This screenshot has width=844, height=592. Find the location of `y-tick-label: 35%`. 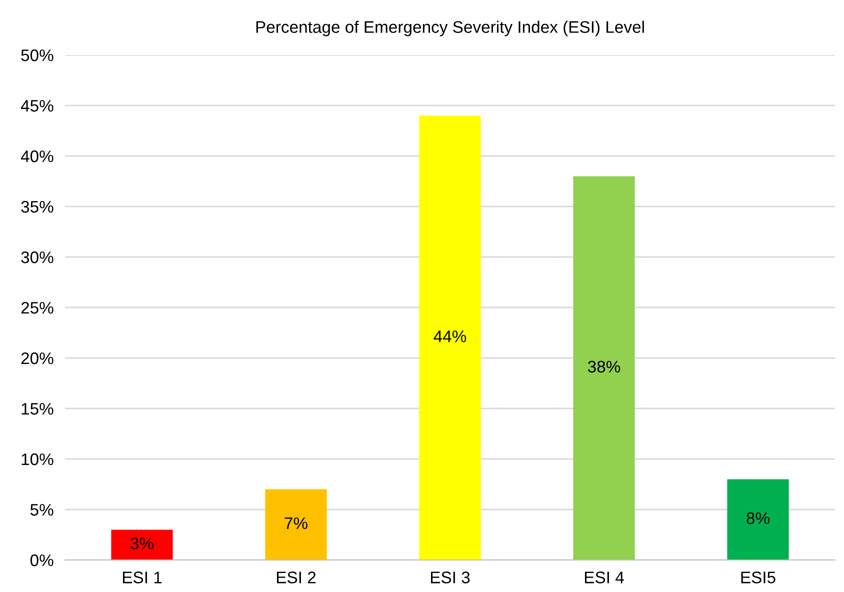

y-tick-label: 35% is located at coordinates (37, 206).